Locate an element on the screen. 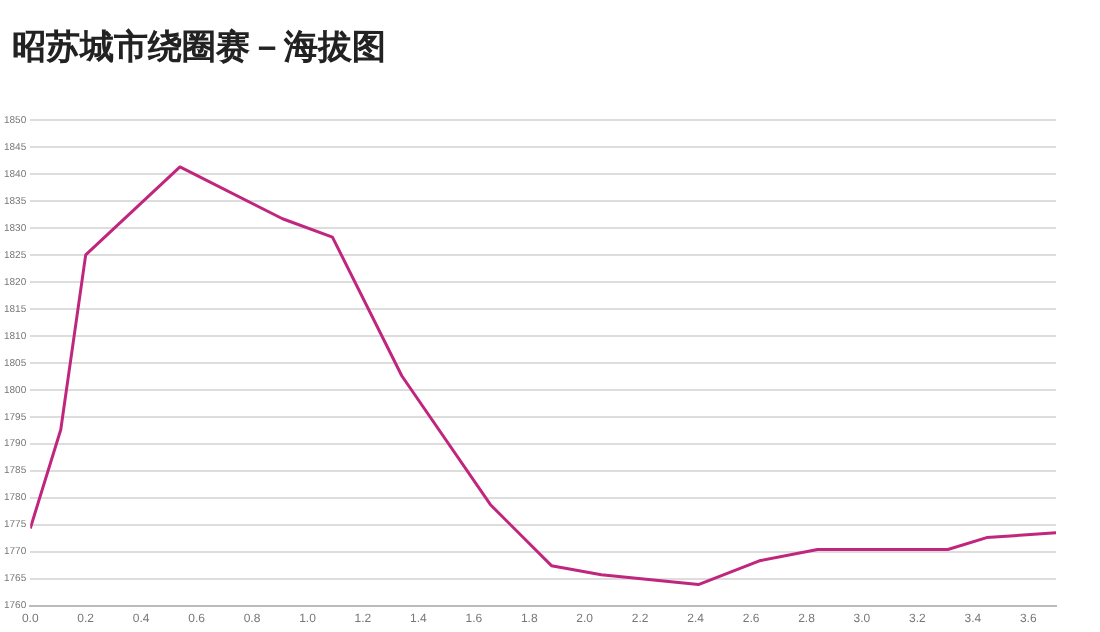 The width and height of the screenshot is (1100, 632). chart-title: 昭苏城市绕圈赛－海拔图 is located at coordinates (199, 48).